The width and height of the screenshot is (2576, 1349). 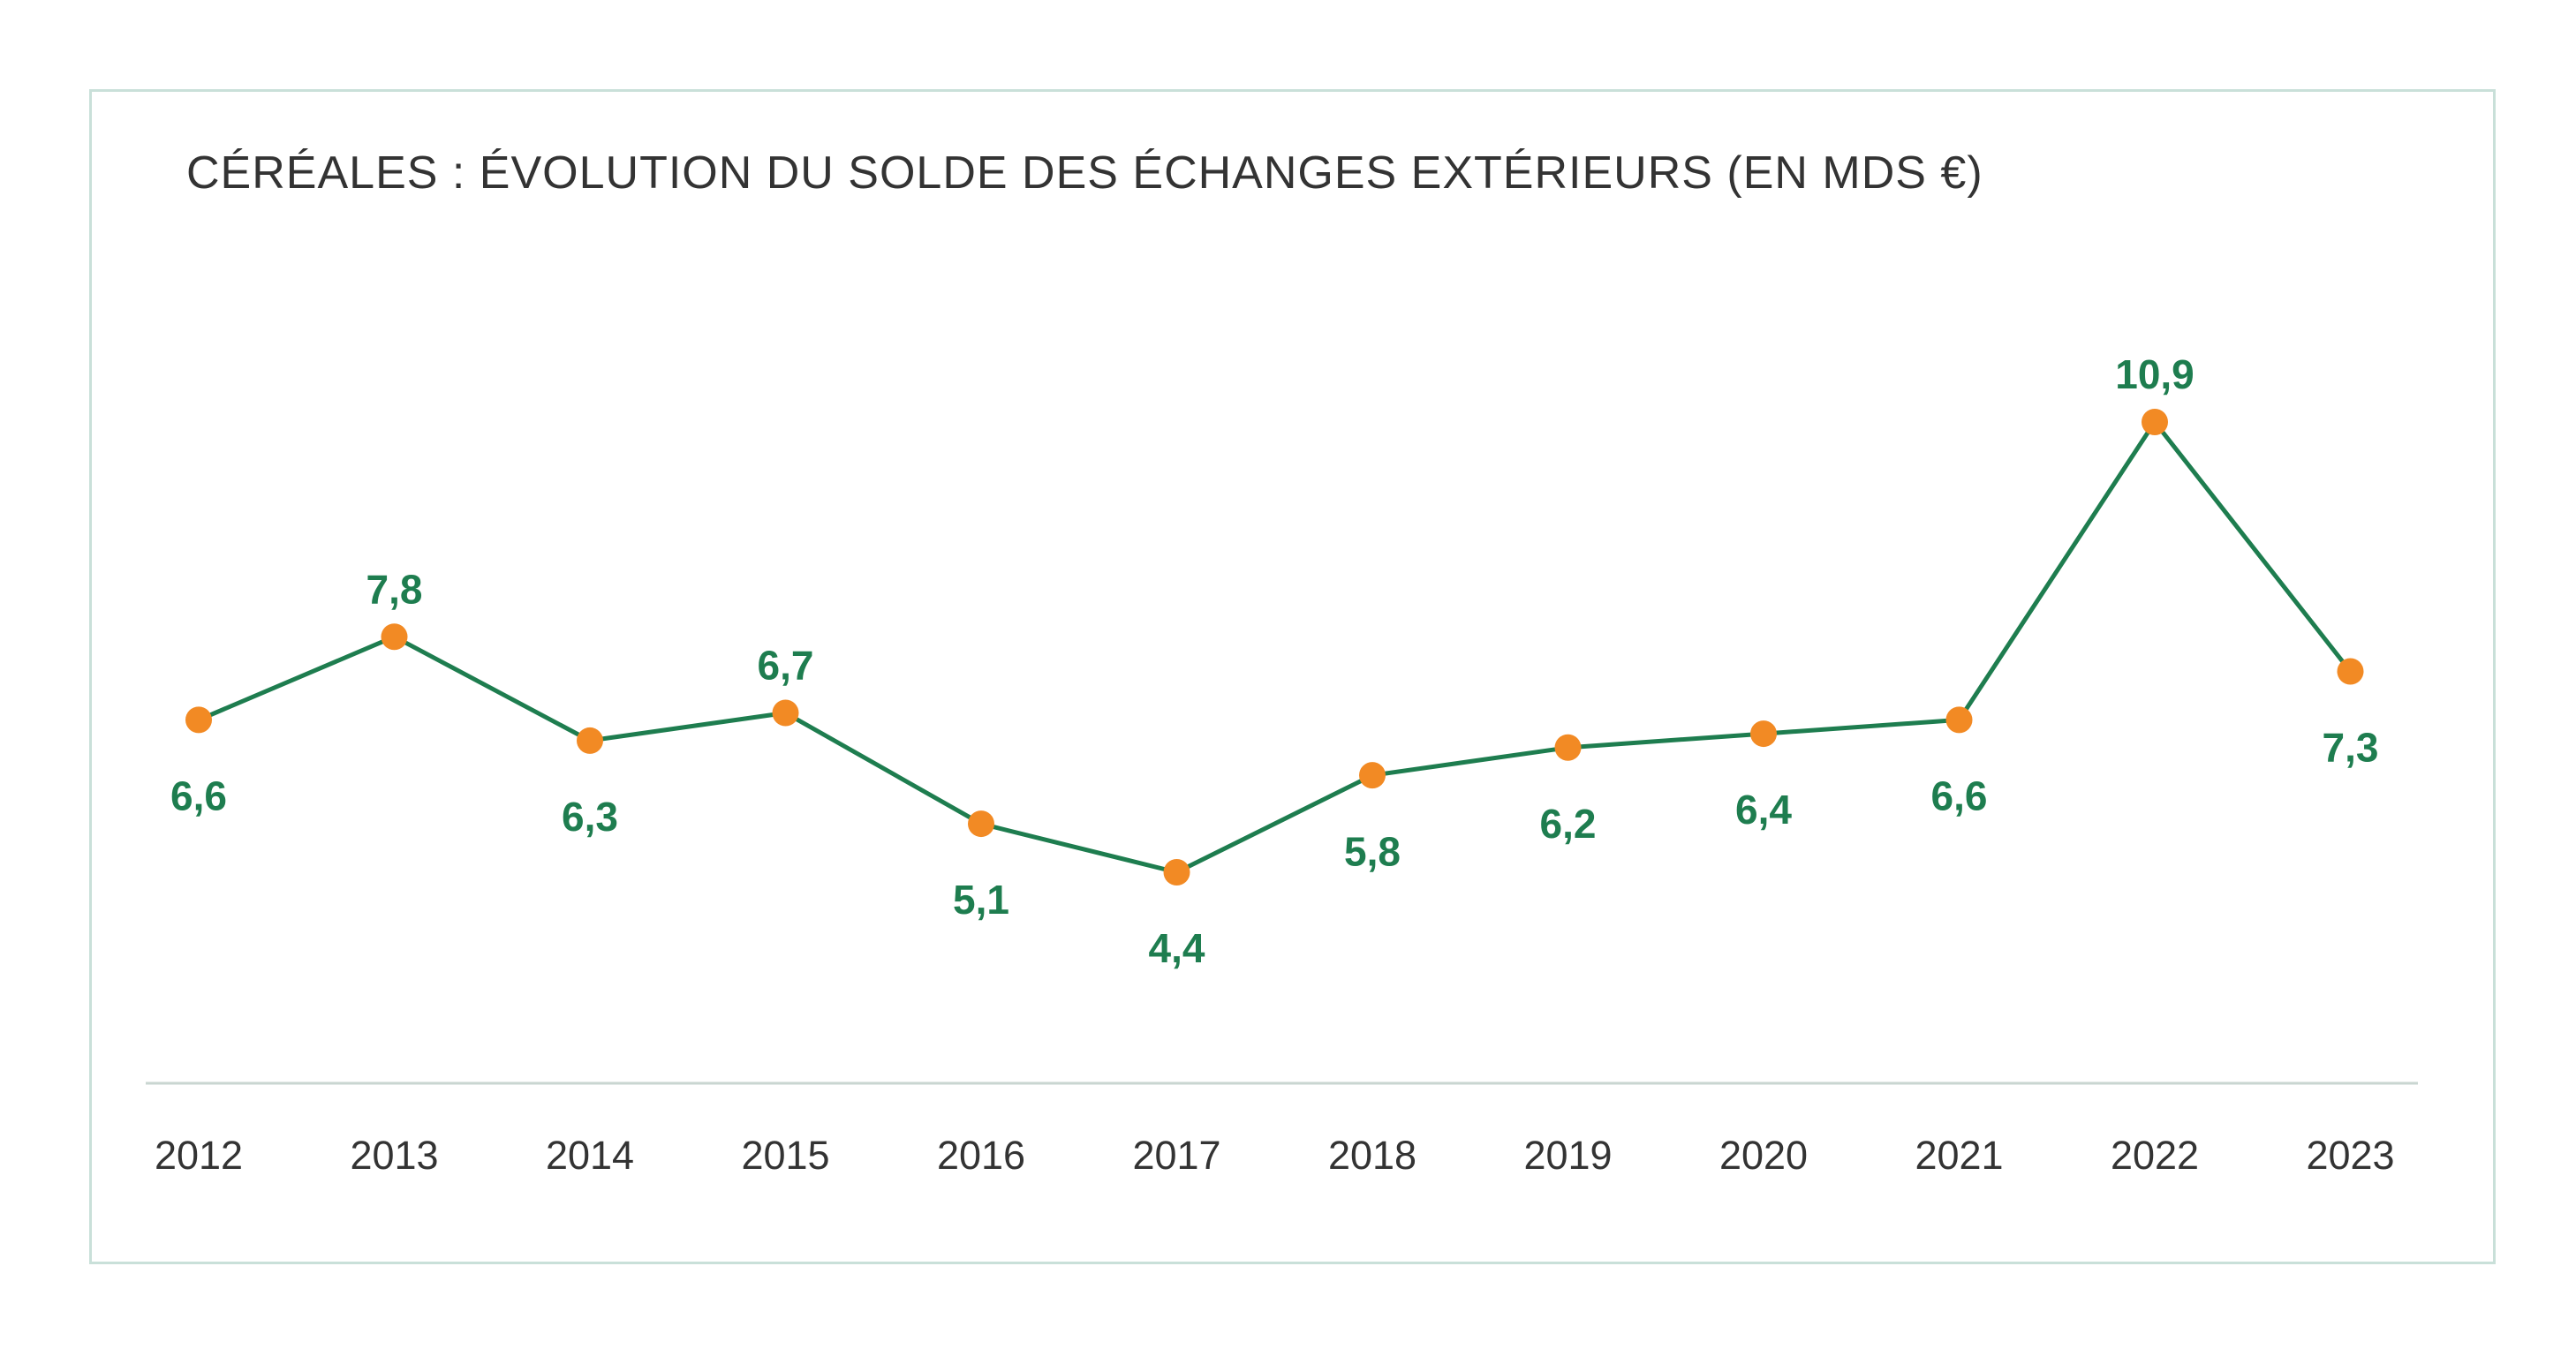 I want to click on data-label-2012: 6,6, so click(x=198, y=796).